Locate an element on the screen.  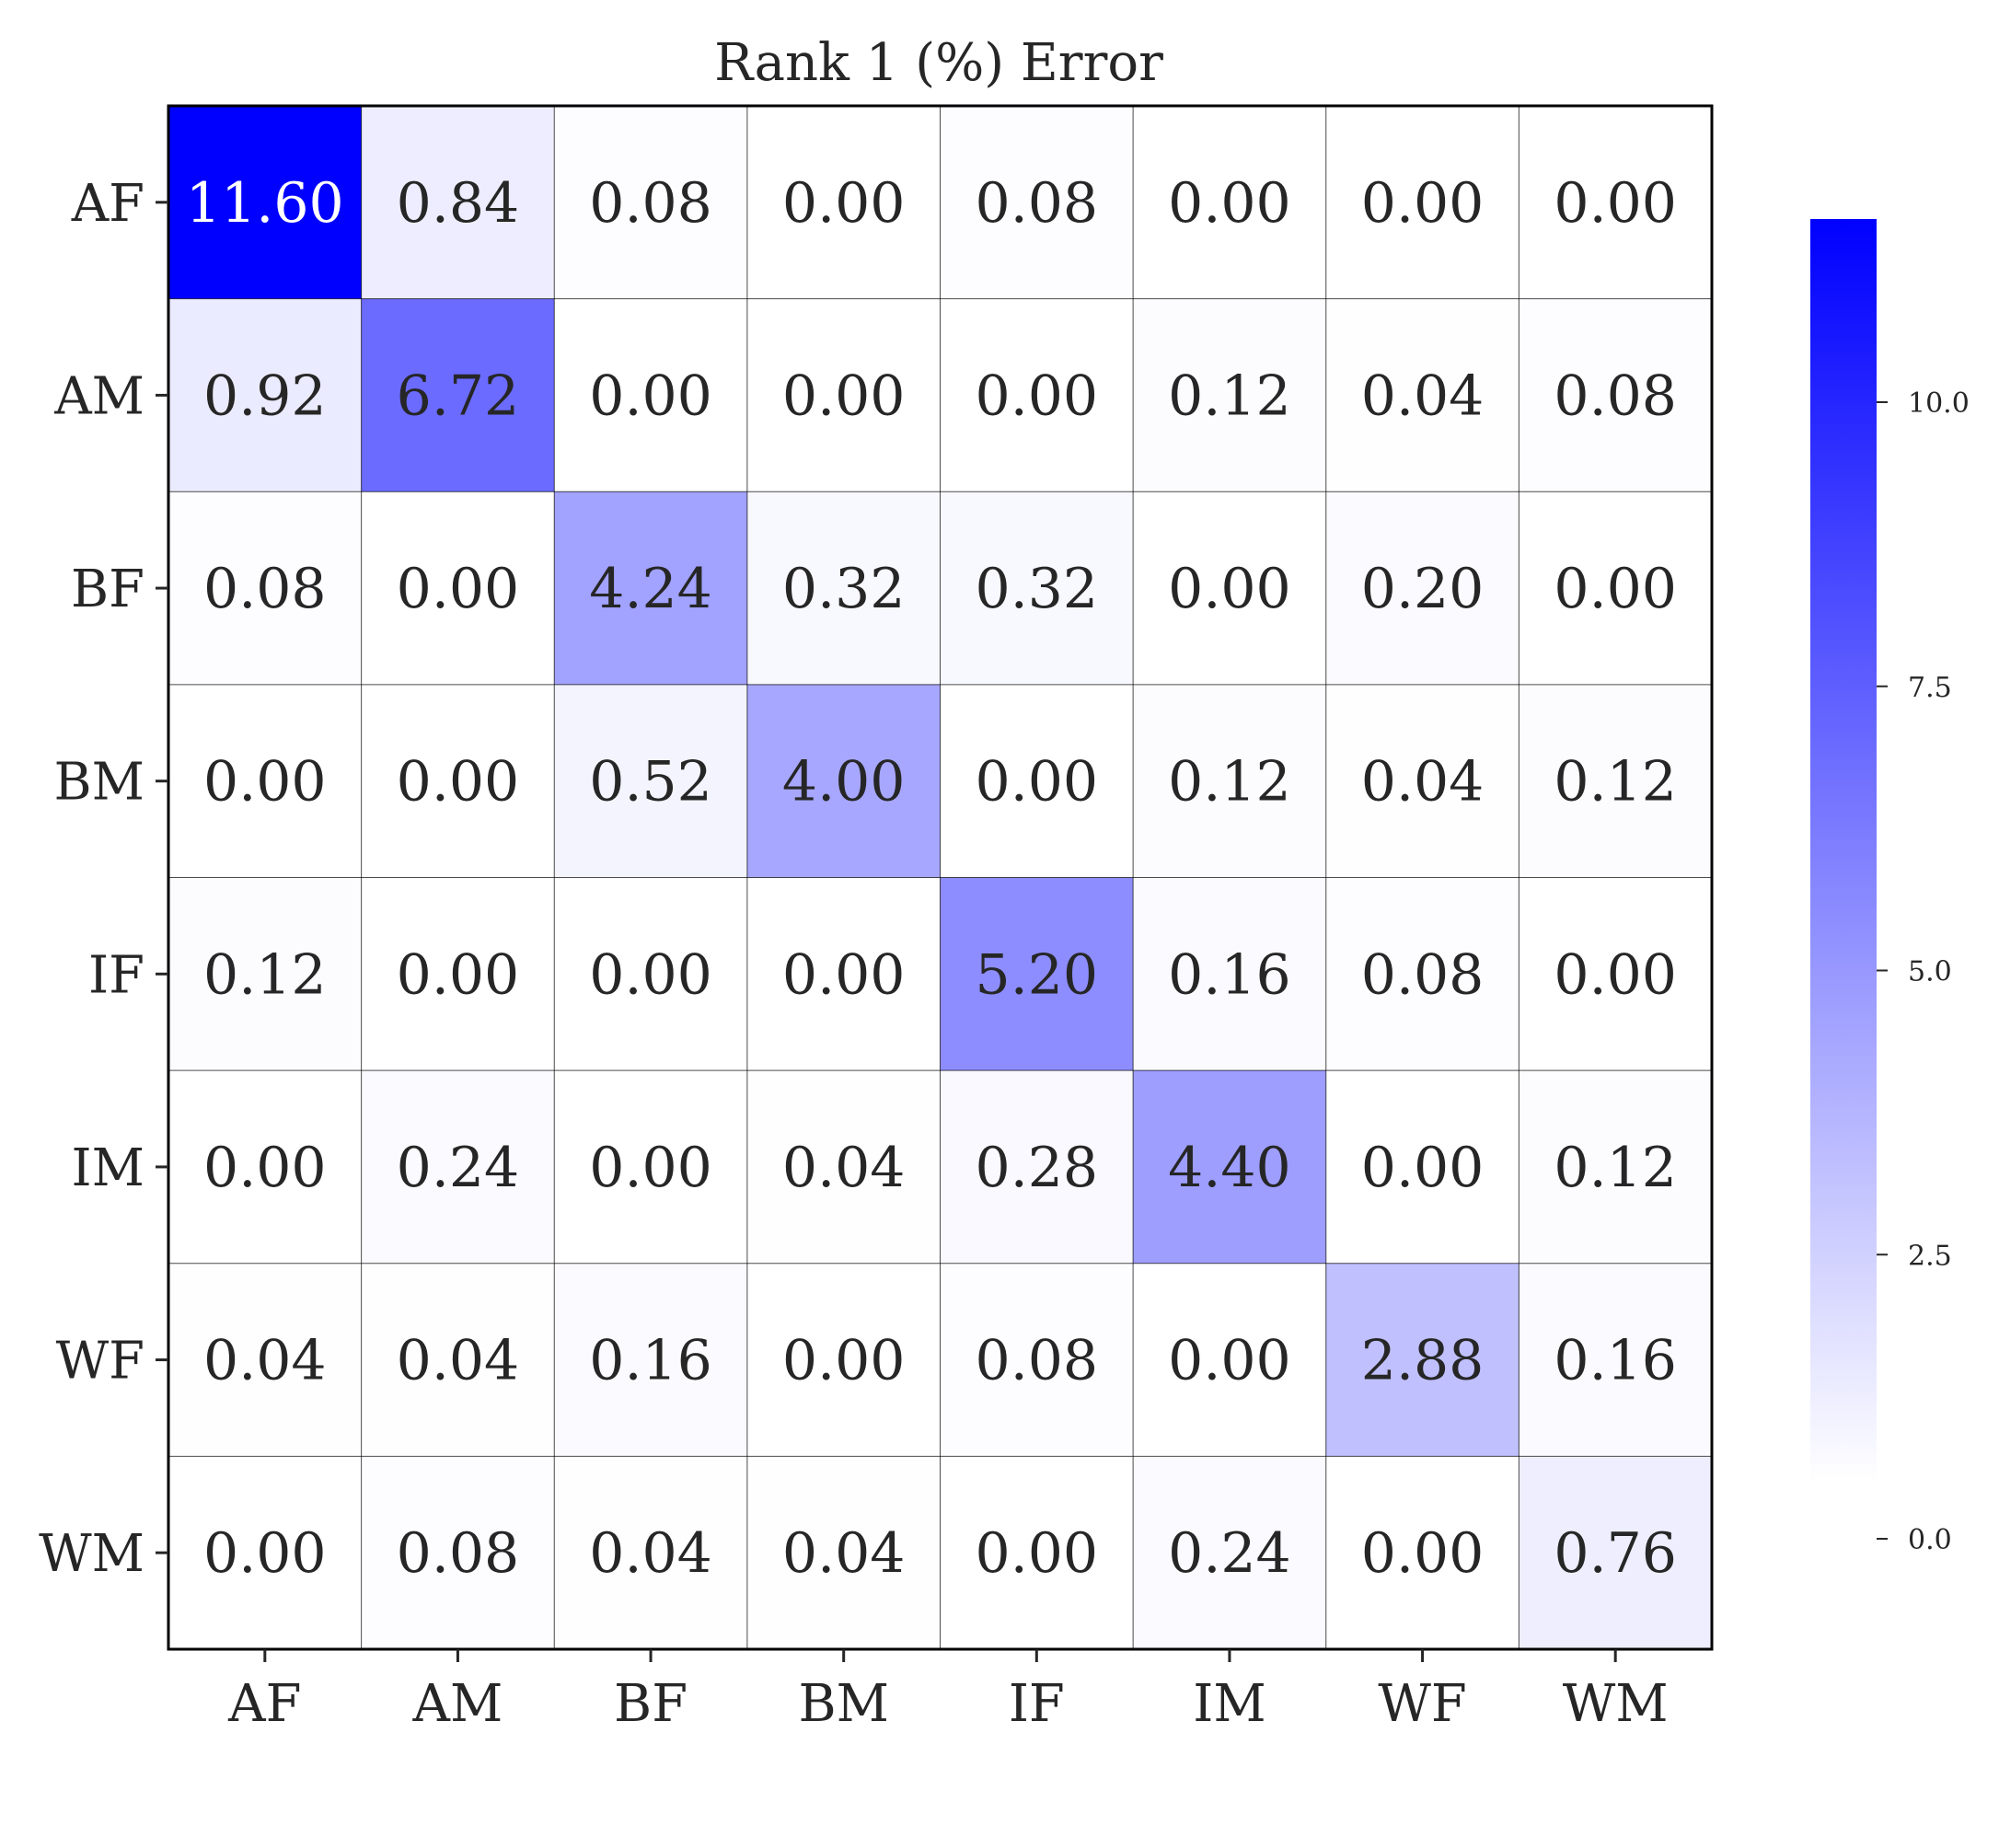
cell-value-label: 4.00 is located at coordinates (844, 782).